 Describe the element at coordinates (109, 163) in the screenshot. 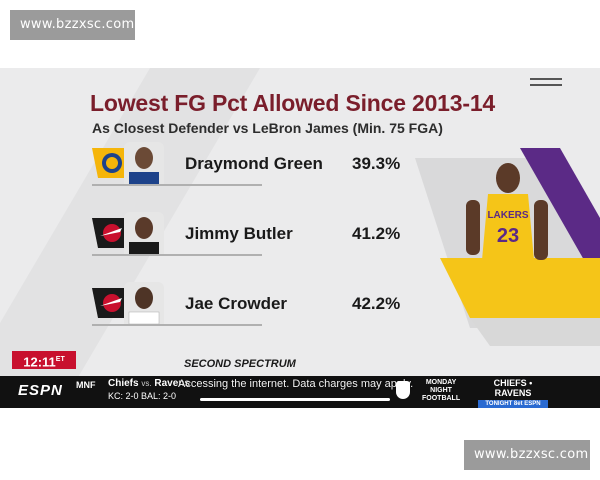

I see `warriors-logo-icon` at that location.